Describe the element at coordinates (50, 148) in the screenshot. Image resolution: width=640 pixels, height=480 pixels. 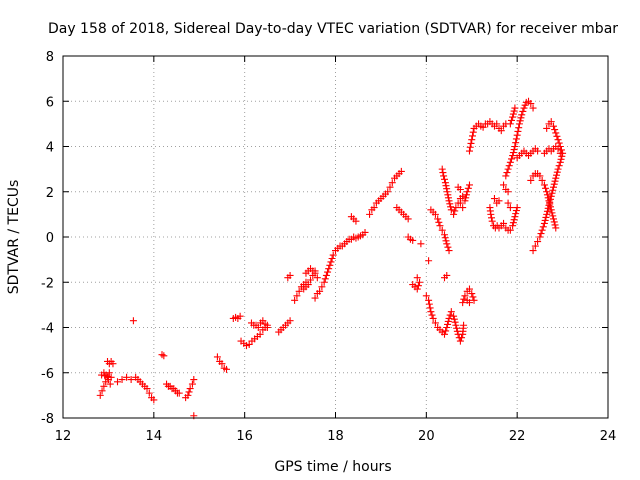
I see `y-tick-label: 4` at that location.